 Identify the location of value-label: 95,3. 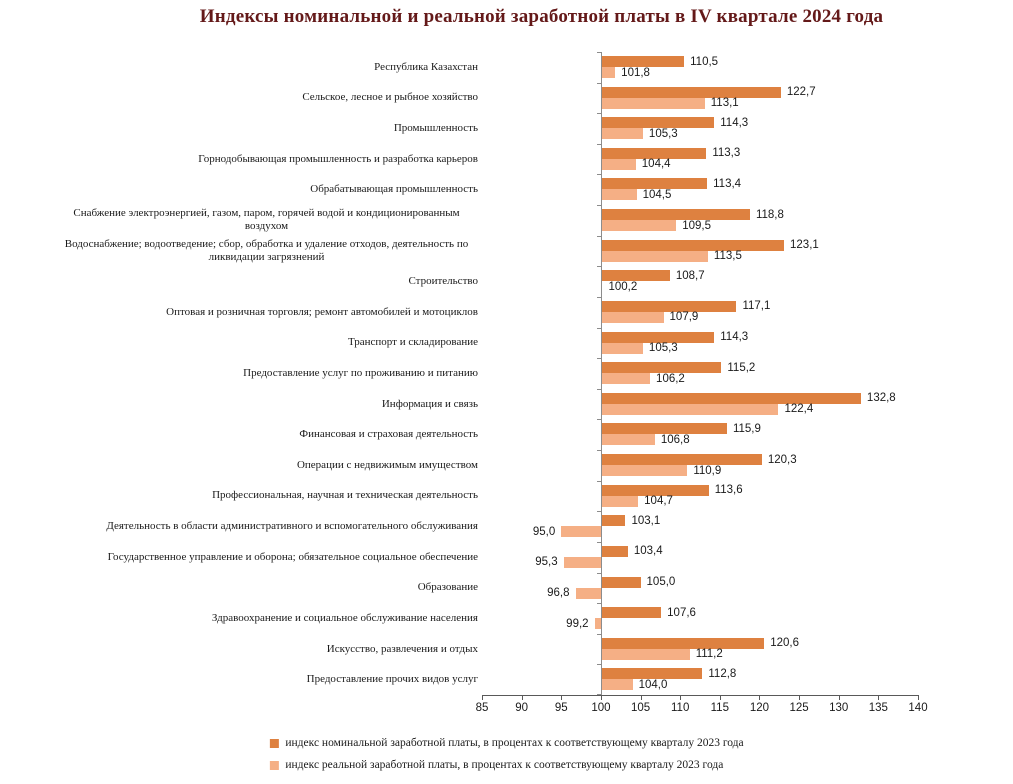
(546, 562).